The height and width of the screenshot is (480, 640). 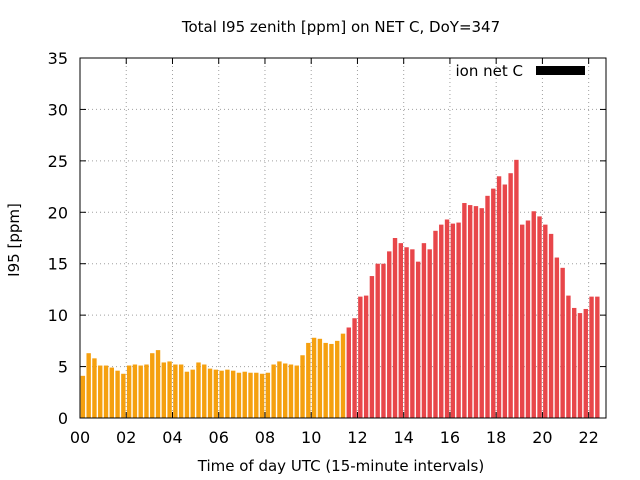 What do you see at coordinates (219, 437) in the screenshot?
I see `x-tick-label: 06` at bounding box center [219, 437].